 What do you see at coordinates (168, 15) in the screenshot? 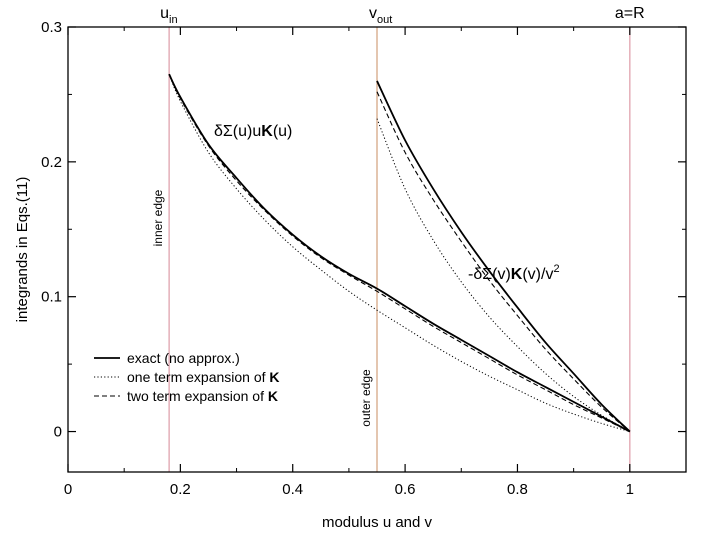
I see `top-label-0: uin` at bounding box center [168, 15].